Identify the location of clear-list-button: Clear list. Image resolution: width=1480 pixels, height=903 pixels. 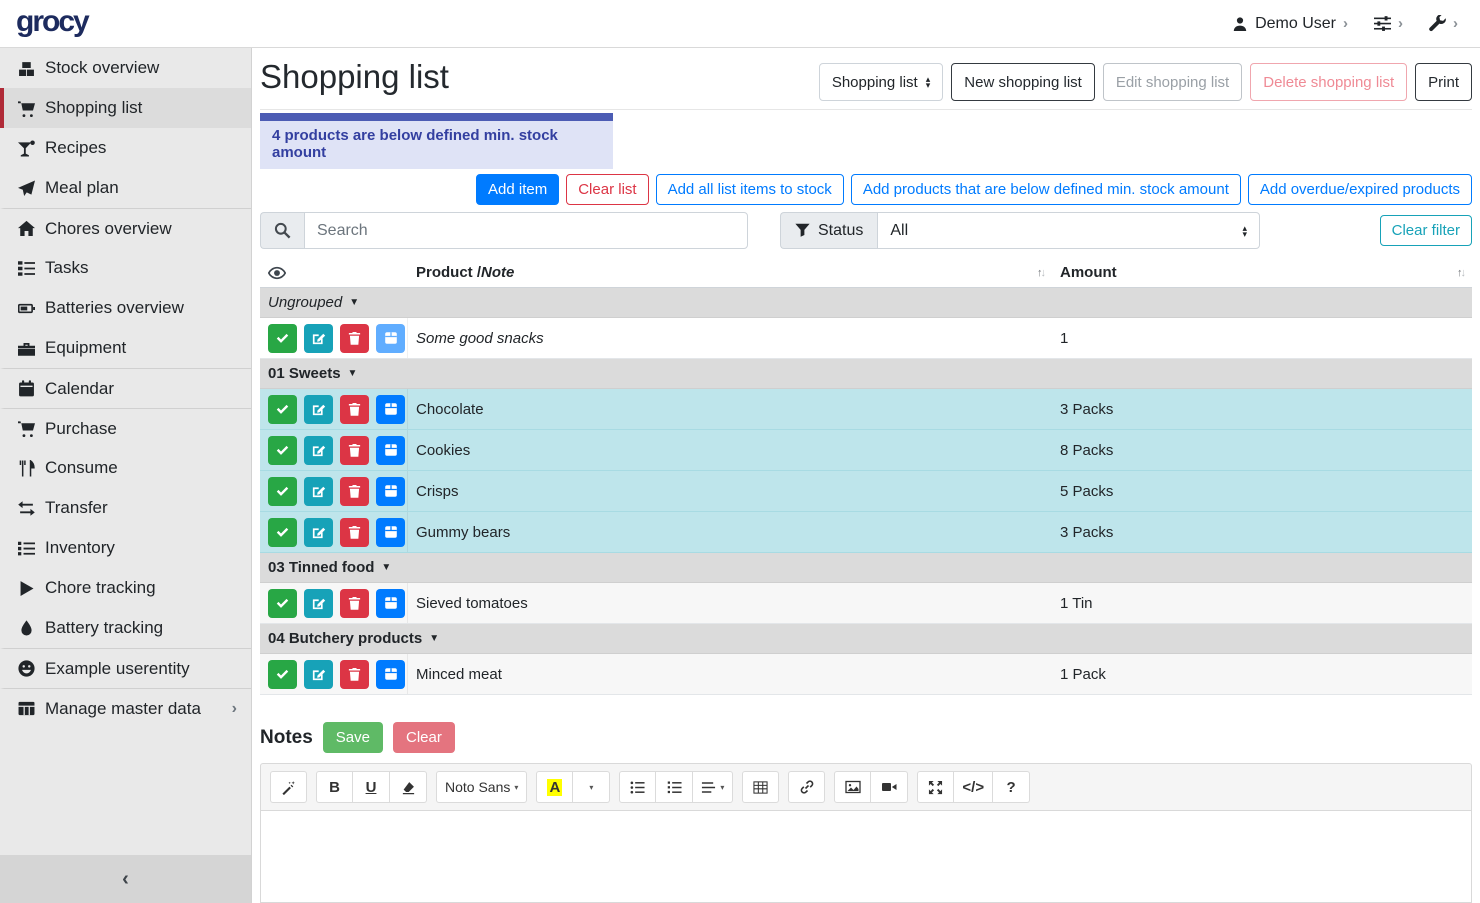
(607, 189).